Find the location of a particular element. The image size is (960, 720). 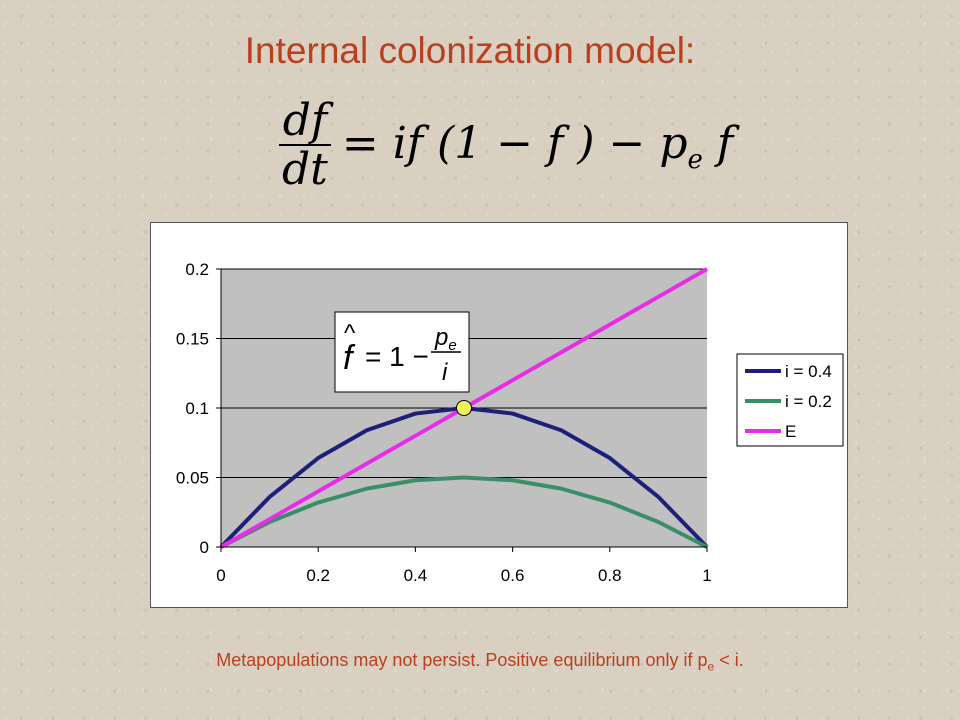

equilibrium-marker is located at coordinates (464, 408).